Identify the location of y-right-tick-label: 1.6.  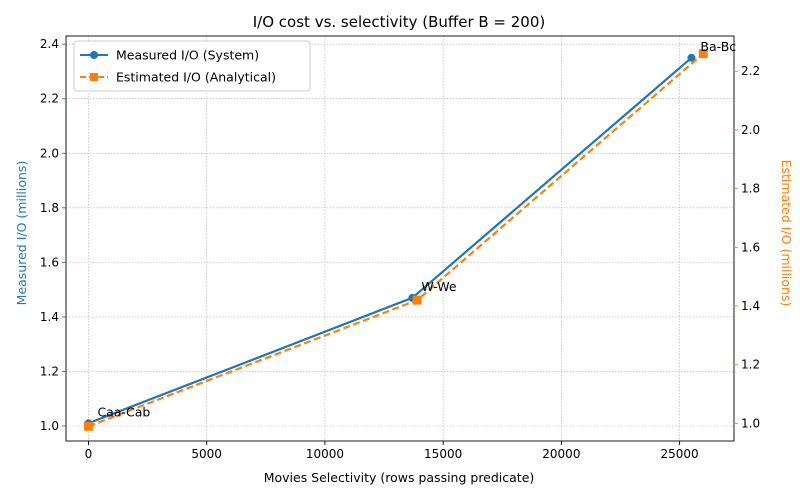
(750, 247).